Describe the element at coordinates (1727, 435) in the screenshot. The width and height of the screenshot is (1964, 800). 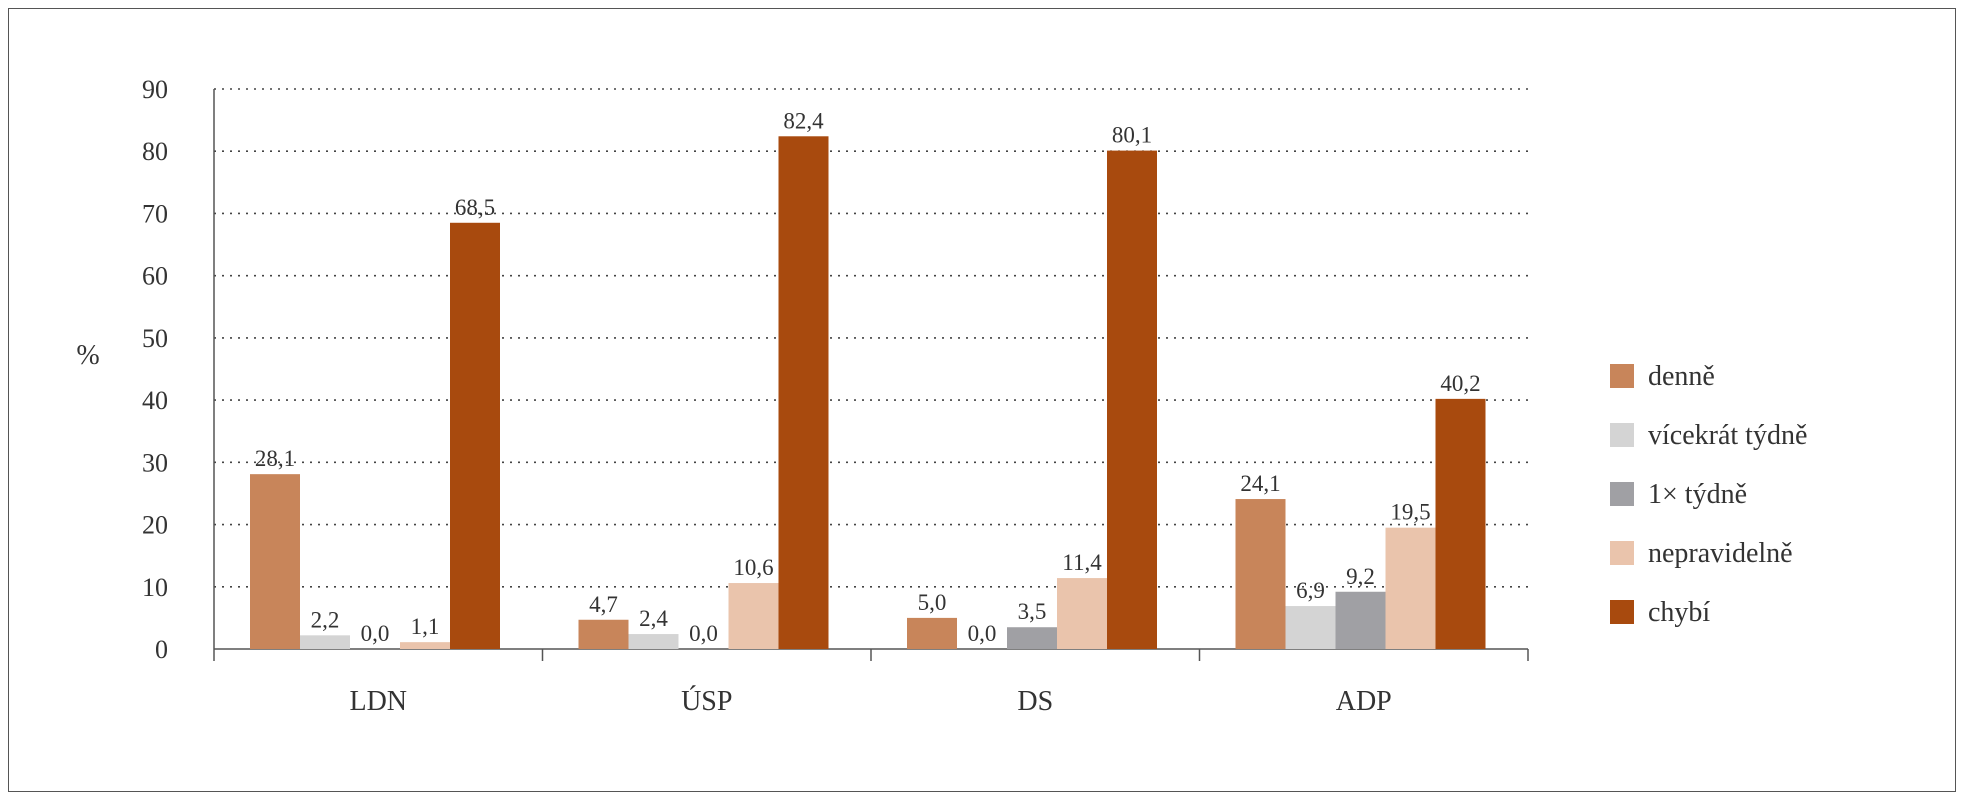
I see `legend-label: vícekrát týdně` at that location.